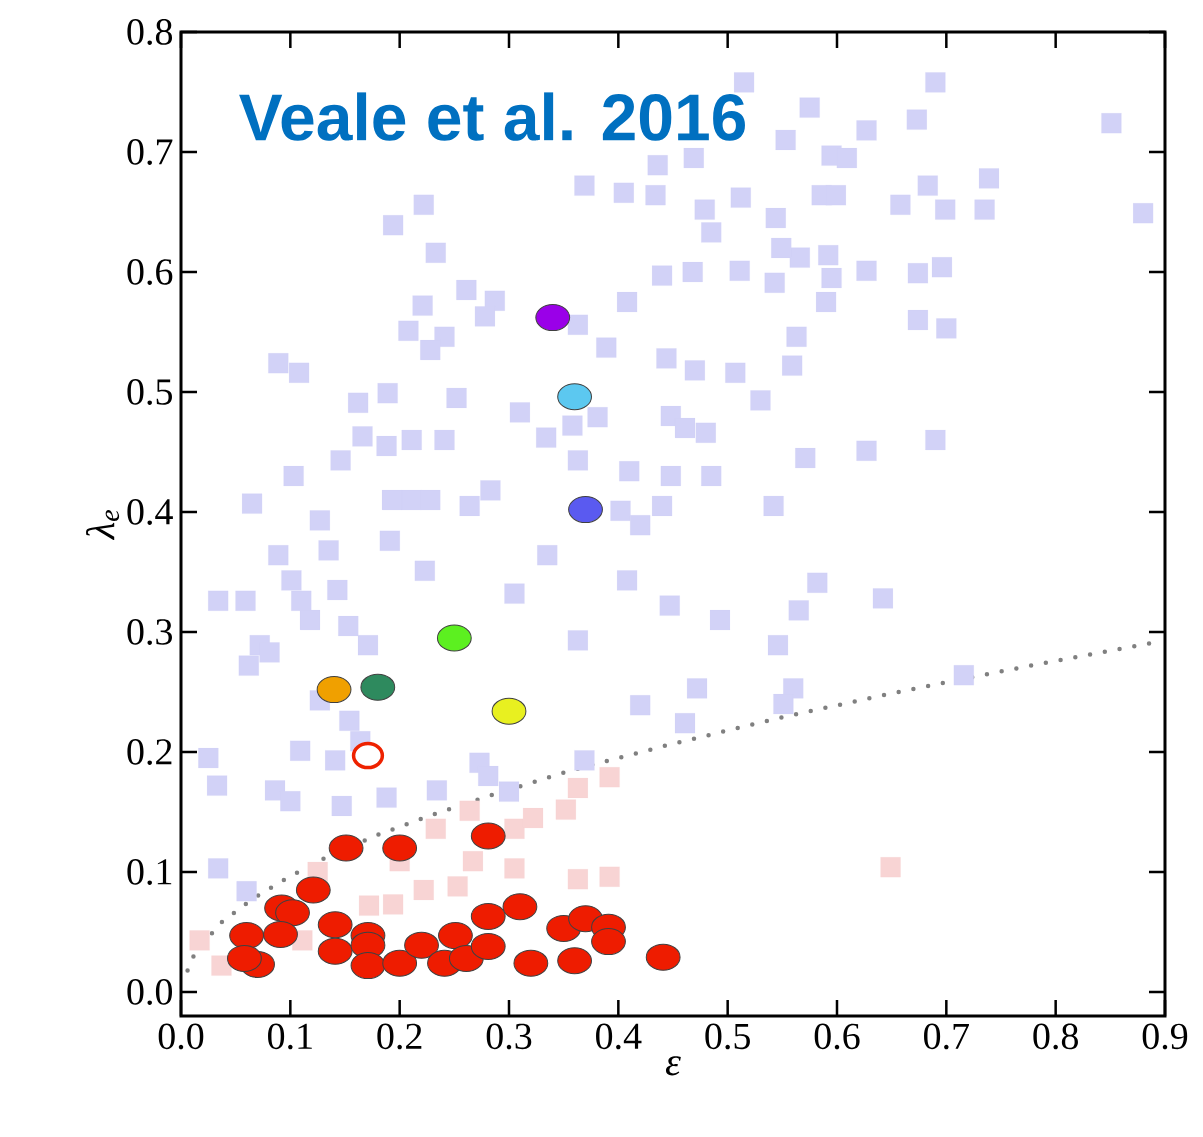 Image resolution: width=1203 pixels, height=1137 pixels. I want to click on y-tick-label: 0.5, so click(149, 392).